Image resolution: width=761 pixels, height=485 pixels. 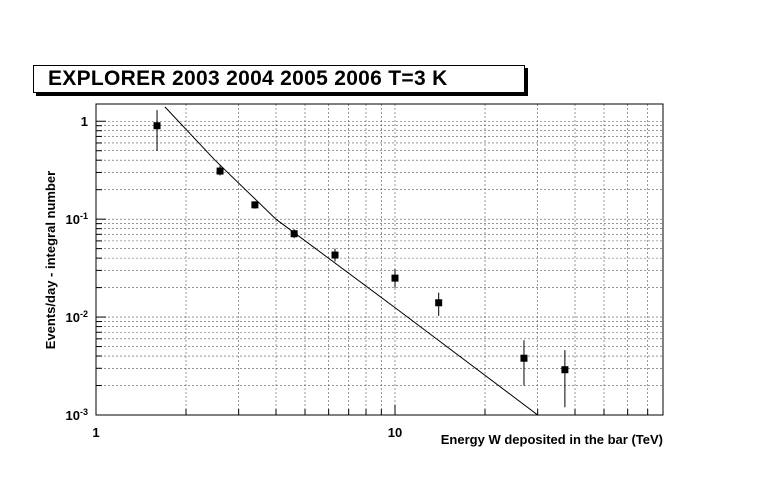 I want to click on x-tick-label: 1, so click(x=95, y=432).